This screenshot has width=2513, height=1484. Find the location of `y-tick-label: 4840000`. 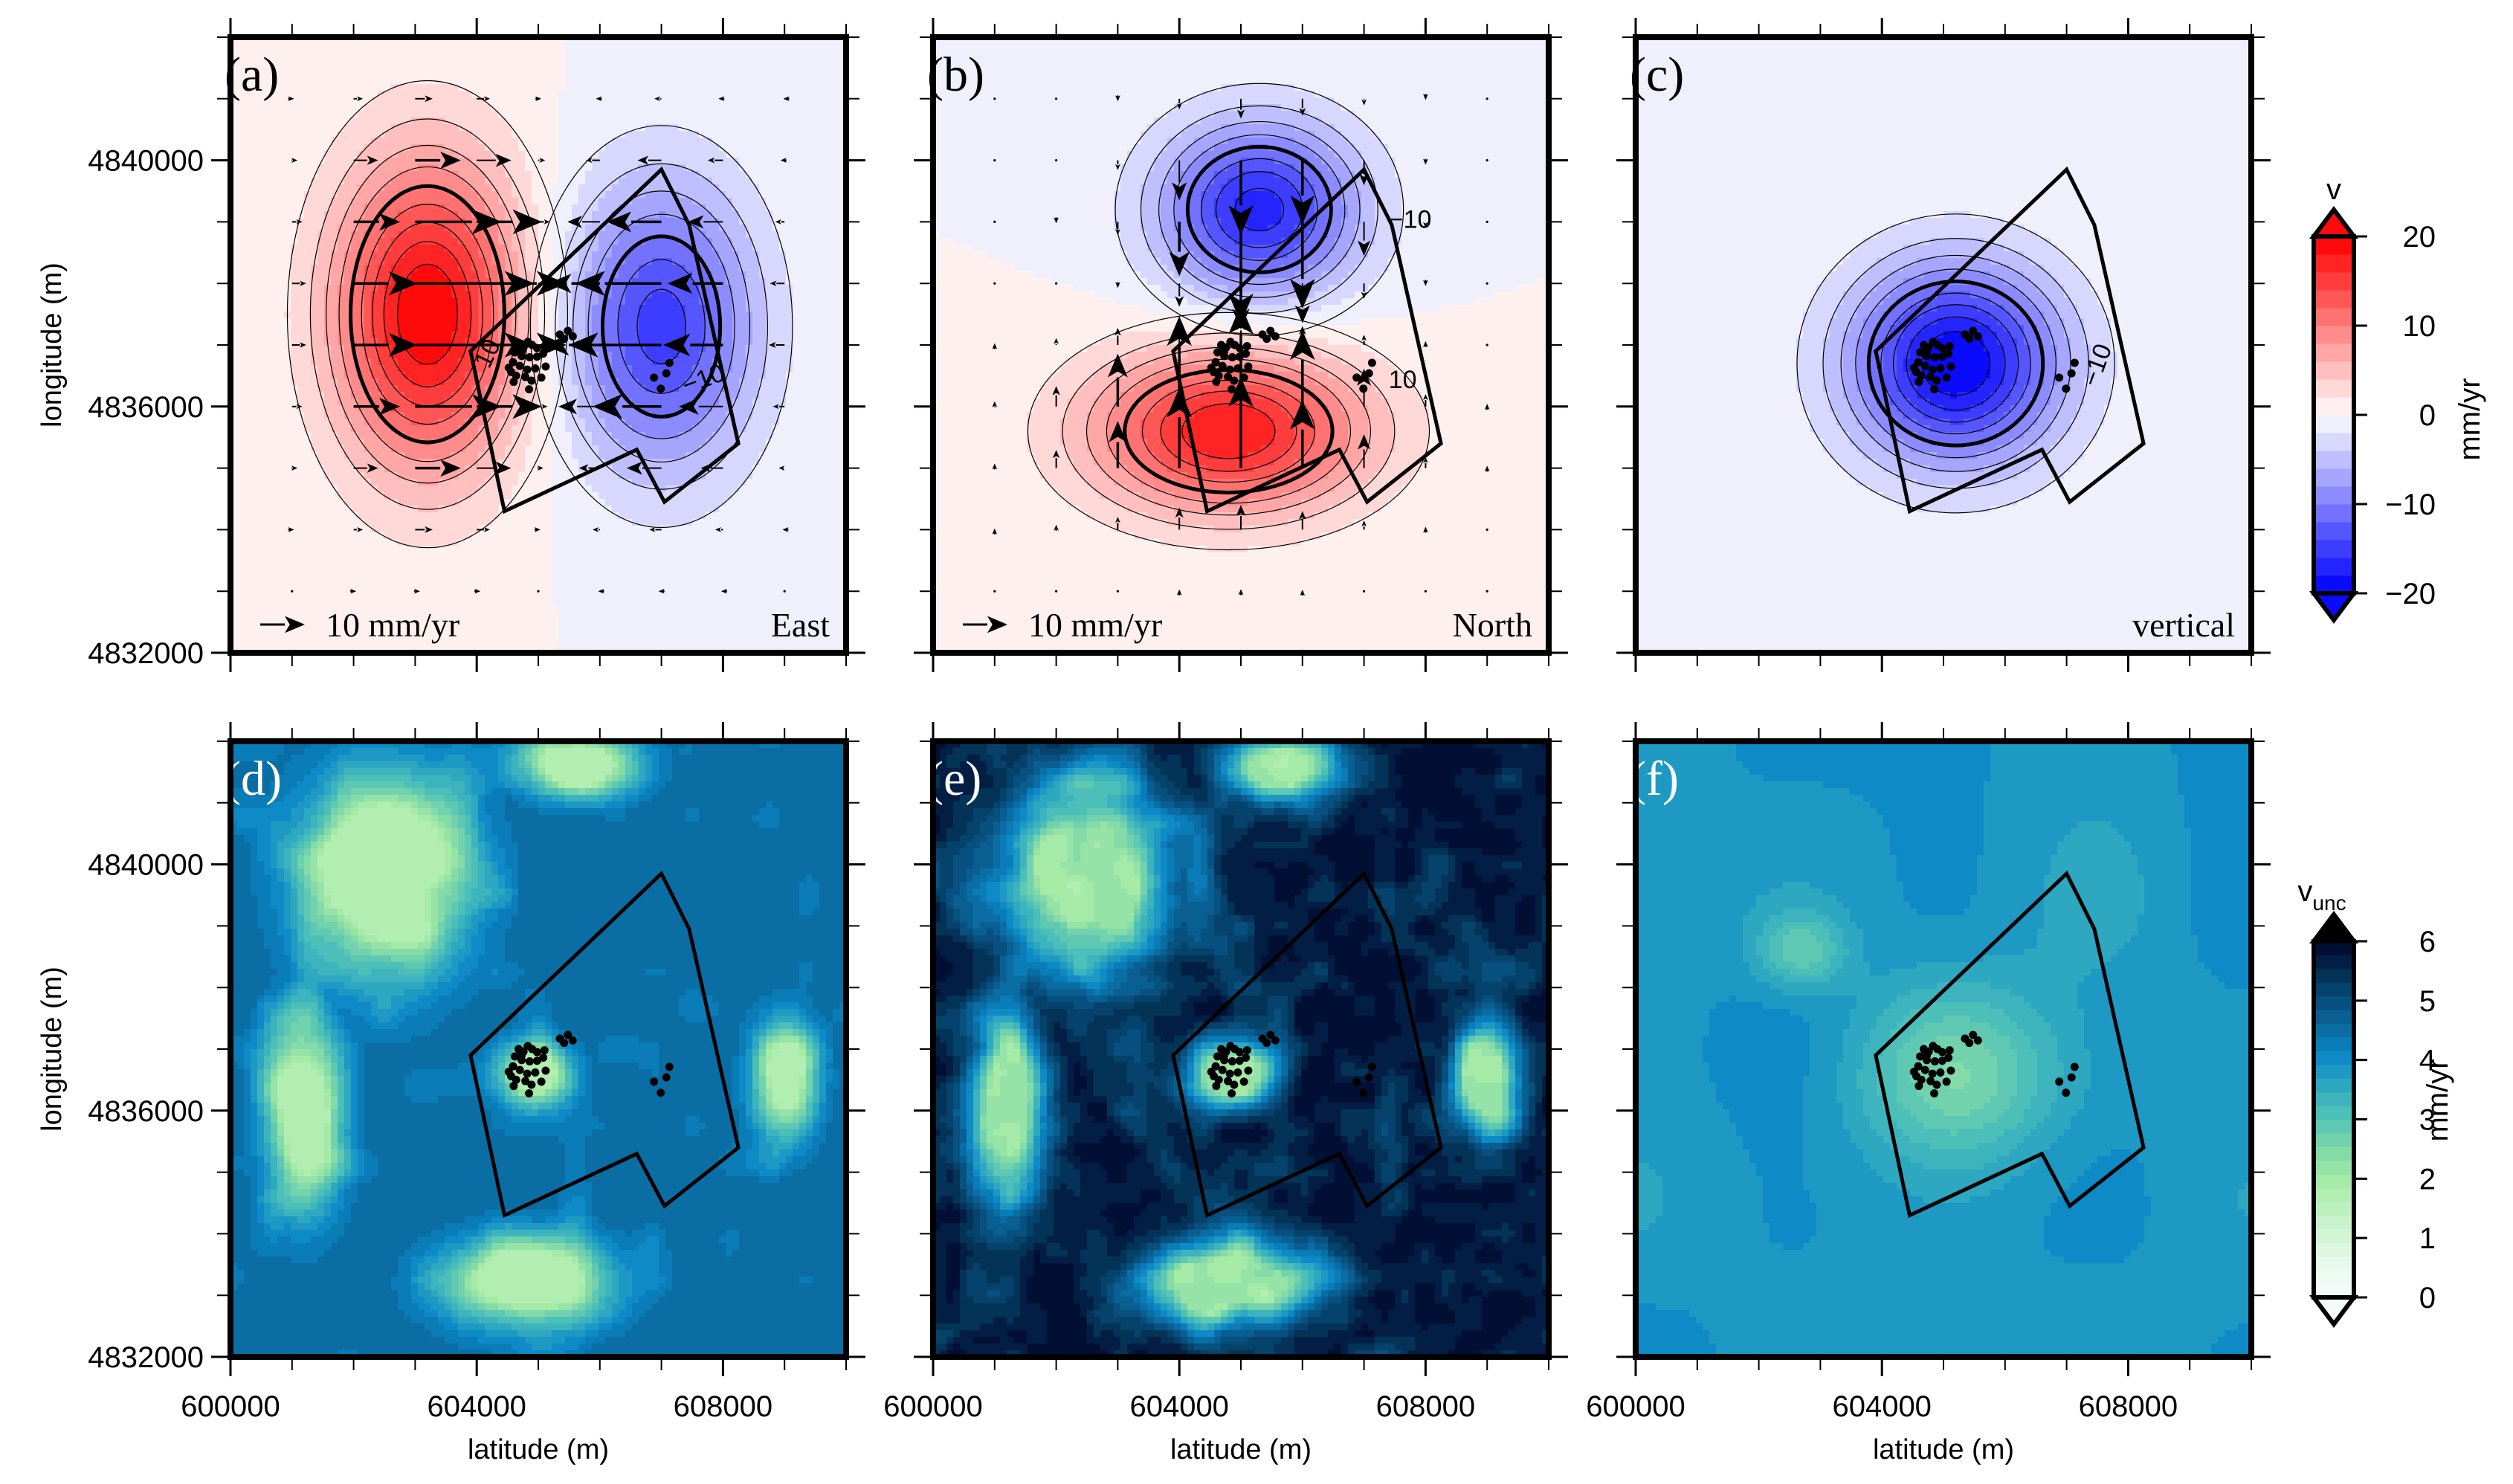

y-tick-label: 4840000 is located at coordinates (146, 865).